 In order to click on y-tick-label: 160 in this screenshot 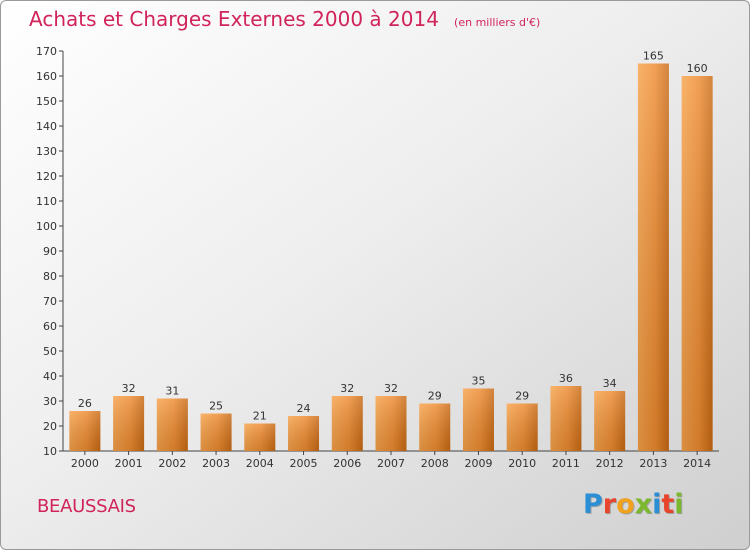, I will do `click(46, 76)`.